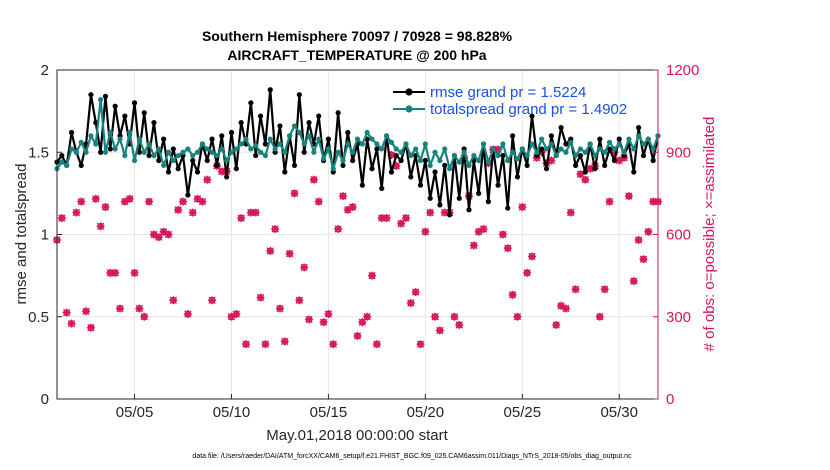  I want to click on y-tick-label-right: 600, so click(678, 235).